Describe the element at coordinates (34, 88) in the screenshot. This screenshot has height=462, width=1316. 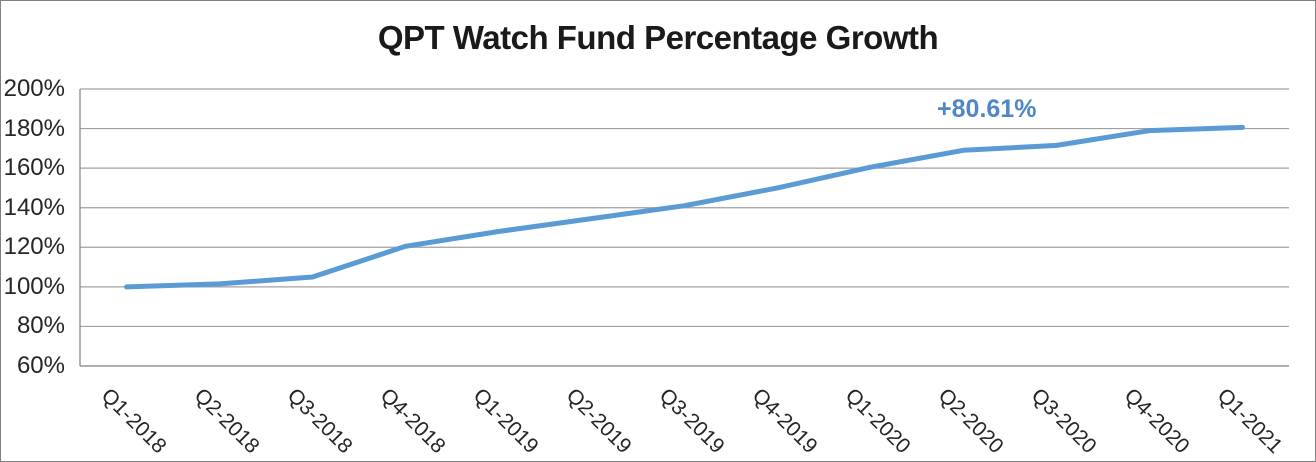
I see `y-tick-label: 200%` at that location.